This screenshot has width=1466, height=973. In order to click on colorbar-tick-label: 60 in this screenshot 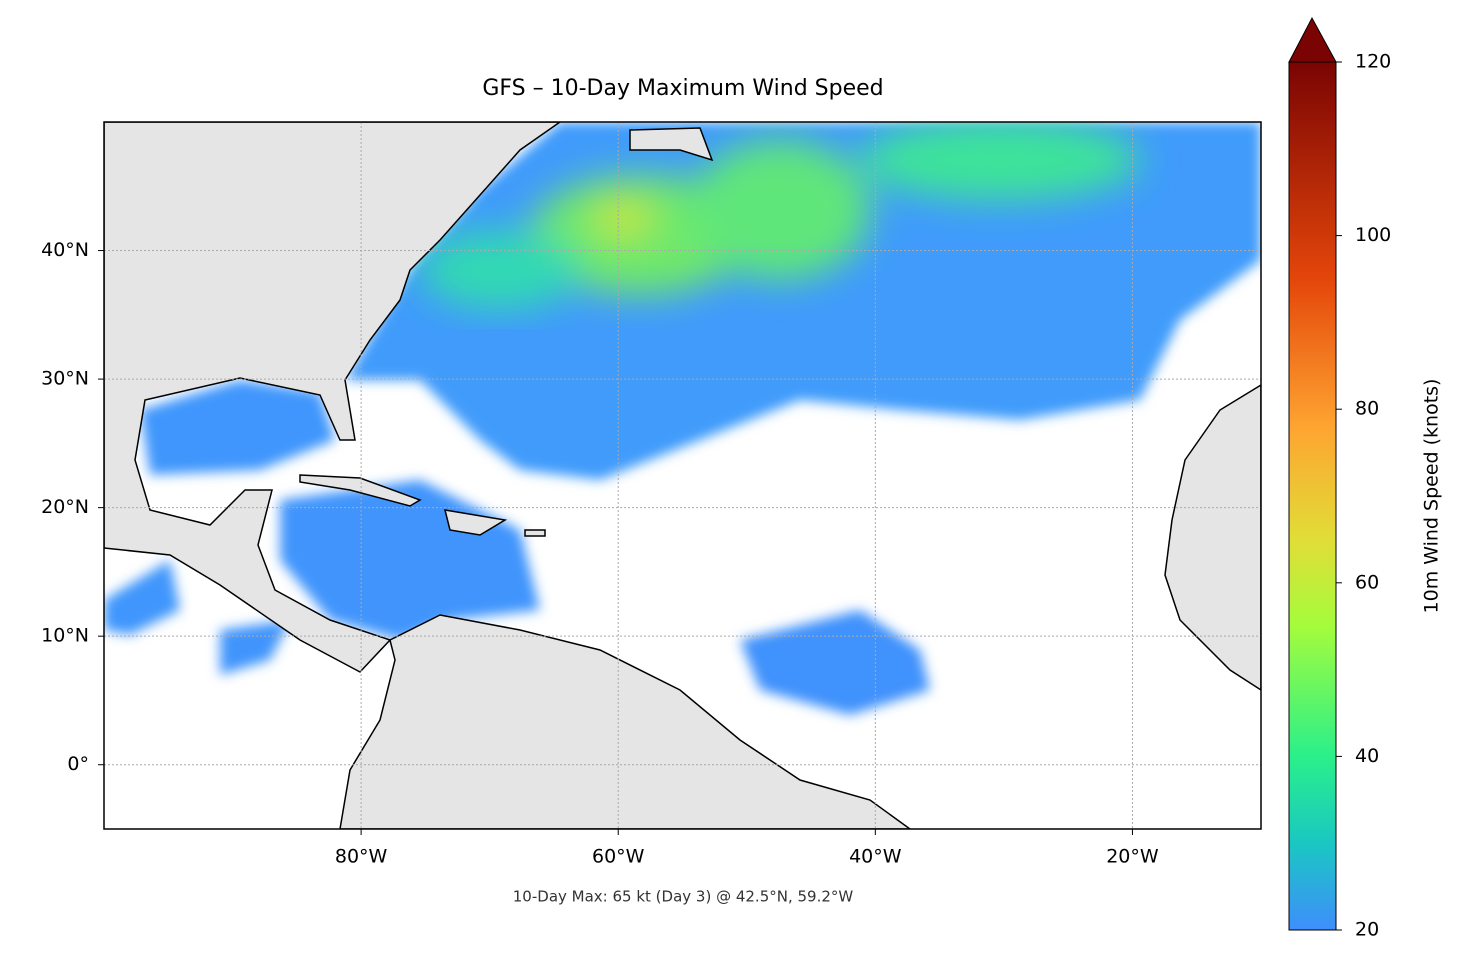, I will do `click(1367, 582)`.